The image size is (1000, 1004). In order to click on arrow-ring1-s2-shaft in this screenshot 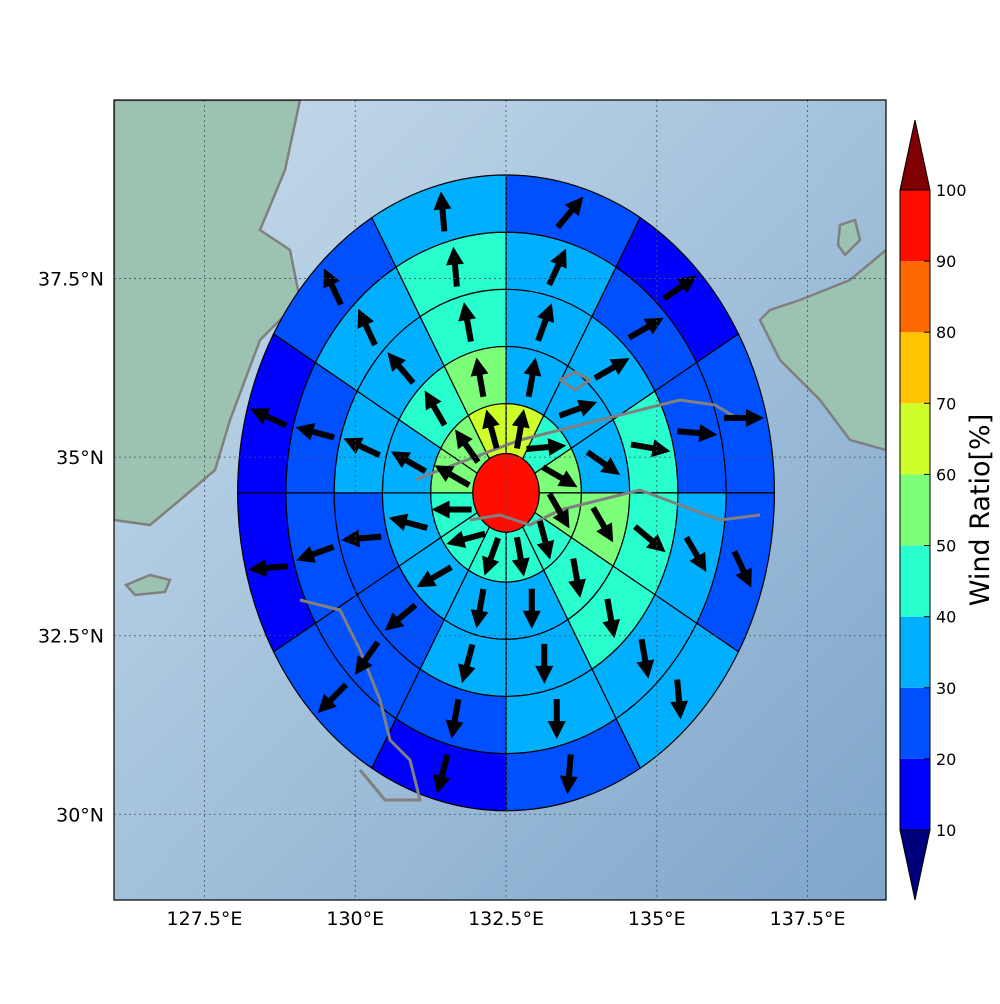, I will do `click(538, 447)`.